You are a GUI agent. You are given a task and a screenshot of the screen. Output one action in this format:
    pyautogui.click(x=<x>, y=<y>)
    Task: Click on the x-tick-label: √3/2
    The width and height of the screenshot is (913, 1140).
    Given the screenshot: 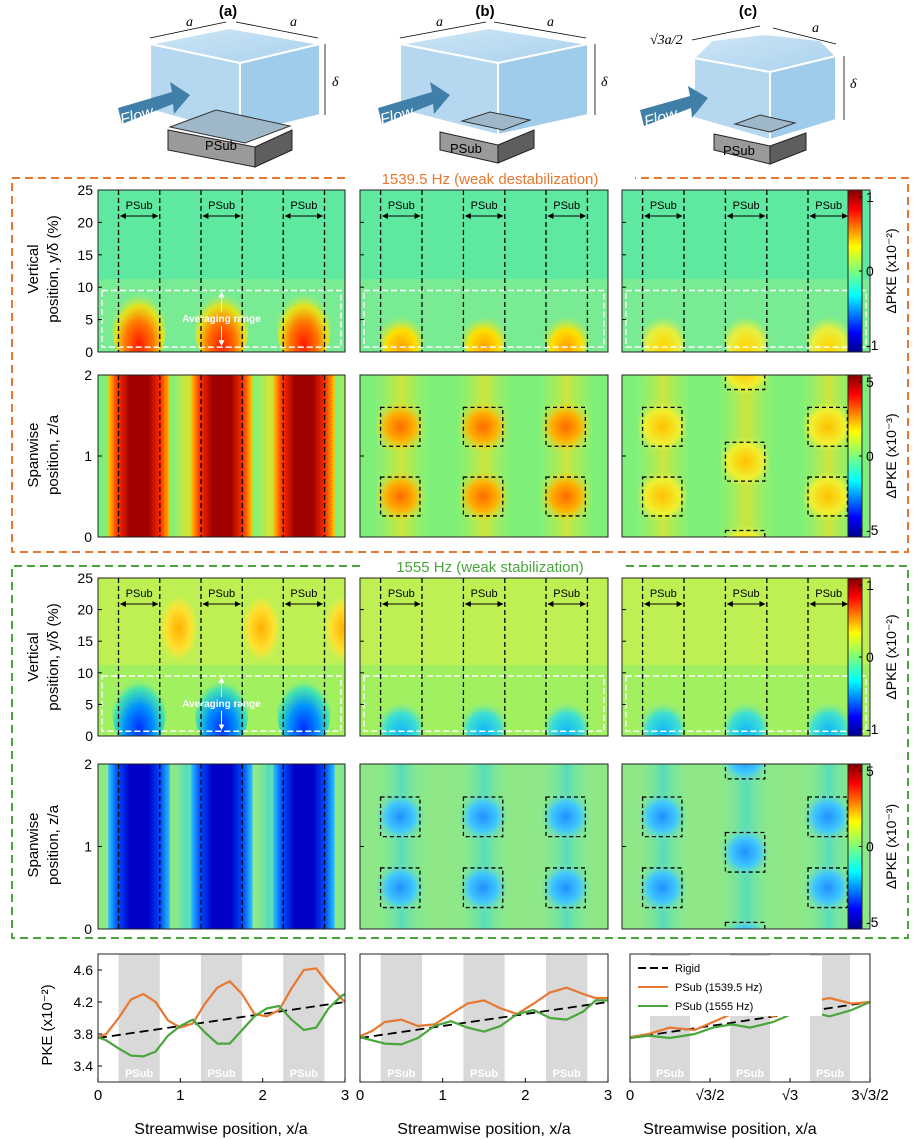 What is the action you would take?
    pyautogui.click(x=709, y=1095)
    